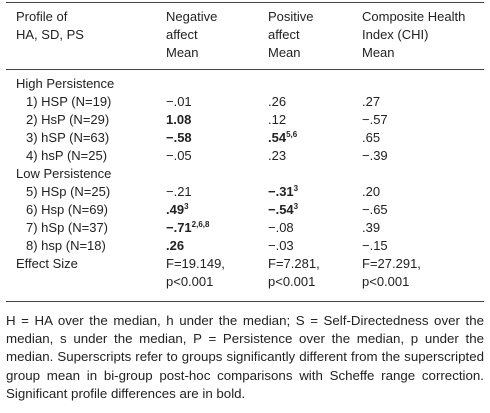 The image size is (490, 413). I want to click on cell-text: −.71, so click(179, 227).